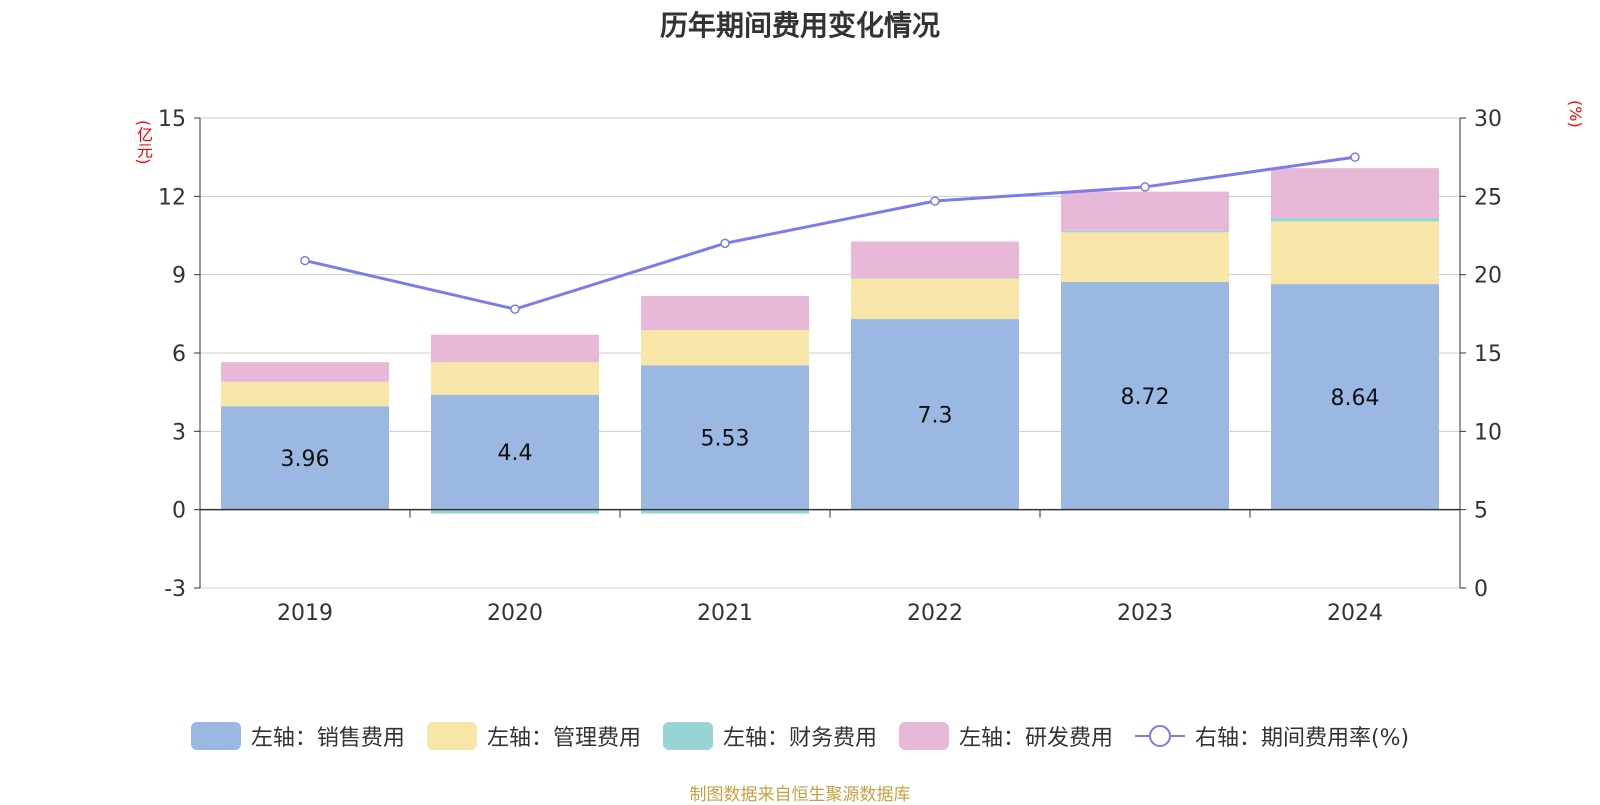 This screenshot has width=1600, height=805. What do you see at coordinates (515, 613) in the screenshot?
I see `x-tick-label: 2020` at bounding box center [515, 613].